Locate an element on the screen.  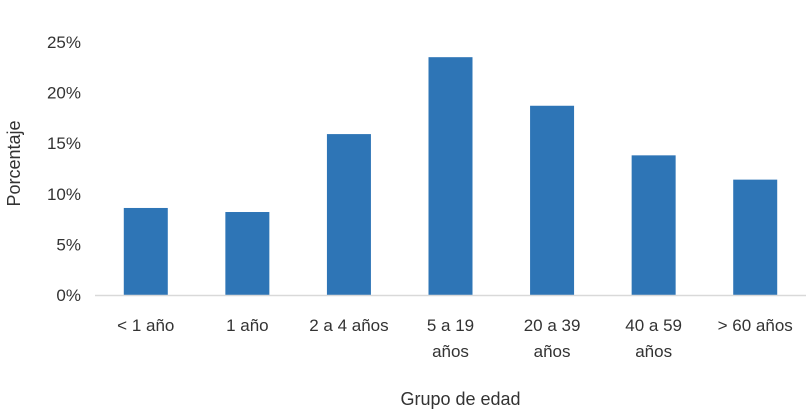
x-tick-label: 2 a 4 años is located at coordinates (348, 325).